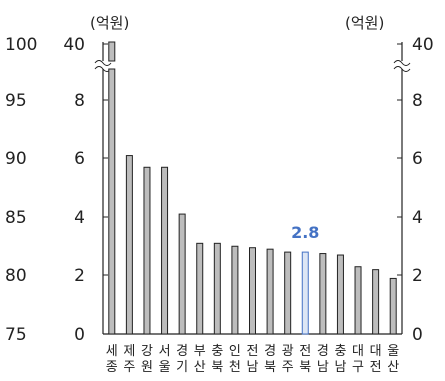  What do you see at coordinates (235, 367) in the screenshot?
I see `category-label: 천` at bounding box center [235, 367].